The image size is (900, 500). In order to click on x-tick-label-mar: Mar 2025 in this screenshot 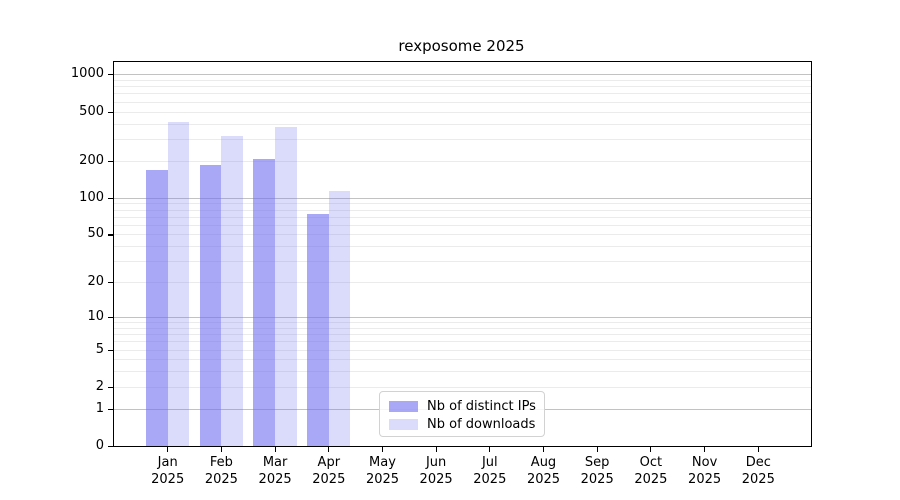, I will do `click(275, 471)`.